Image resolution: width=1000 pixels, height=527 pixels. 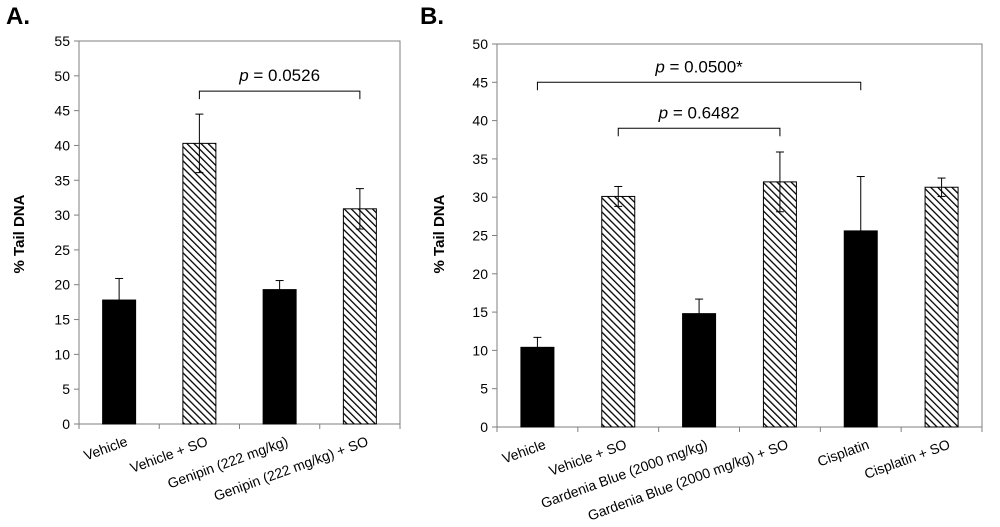 I want to click on panel-b-category-label: Vehicle, so click(x=524, y=451).